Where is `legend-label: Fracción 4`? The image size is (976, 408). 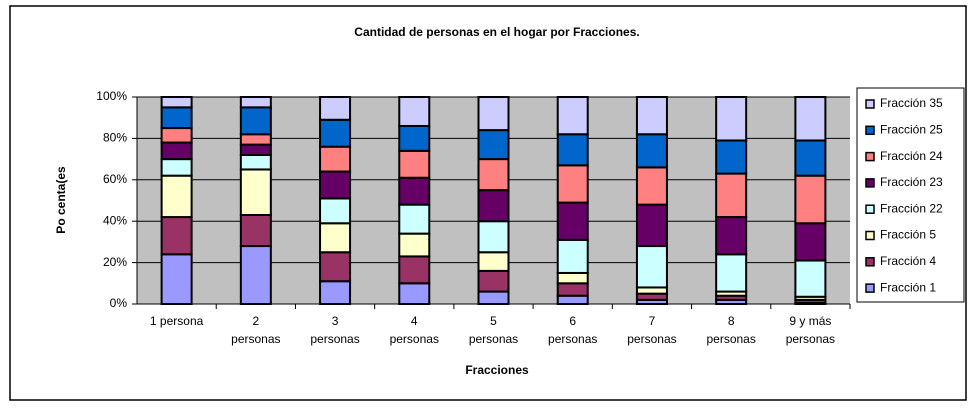
legend-label: Fracción 4 is located at coordinates (908, 261).